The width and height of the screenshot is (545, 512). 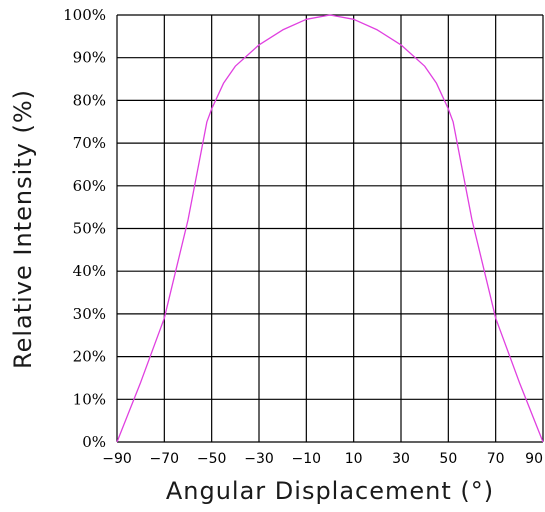 What do you see at coordinates (89, 143) in the screenshot?
I see `y-tick-label: 70%` at bounding box center [89, 143].